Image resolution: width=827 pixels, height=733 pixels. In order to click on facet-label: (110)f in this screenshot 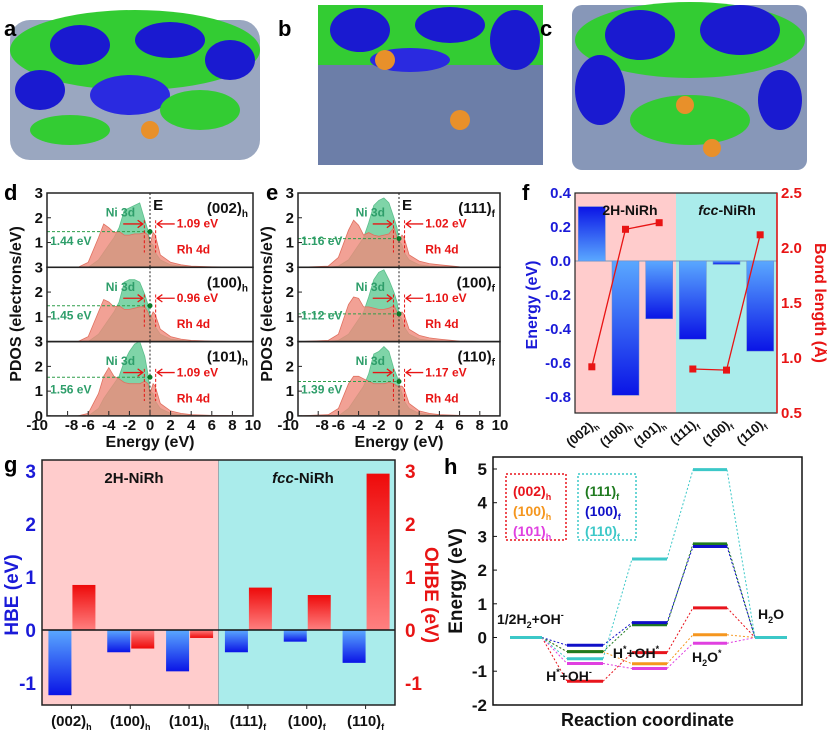, I will do `click(476, 359)`.